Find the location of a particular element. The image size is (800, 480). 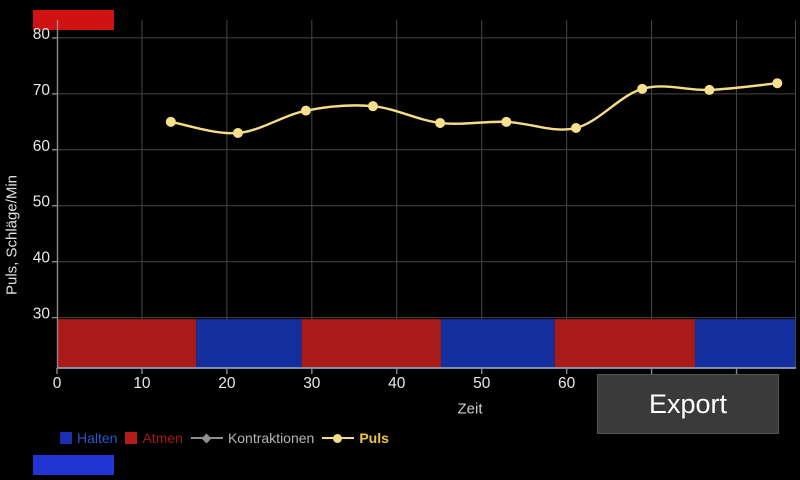

y-tick-label: 40 is located at coordinates (42, 258).